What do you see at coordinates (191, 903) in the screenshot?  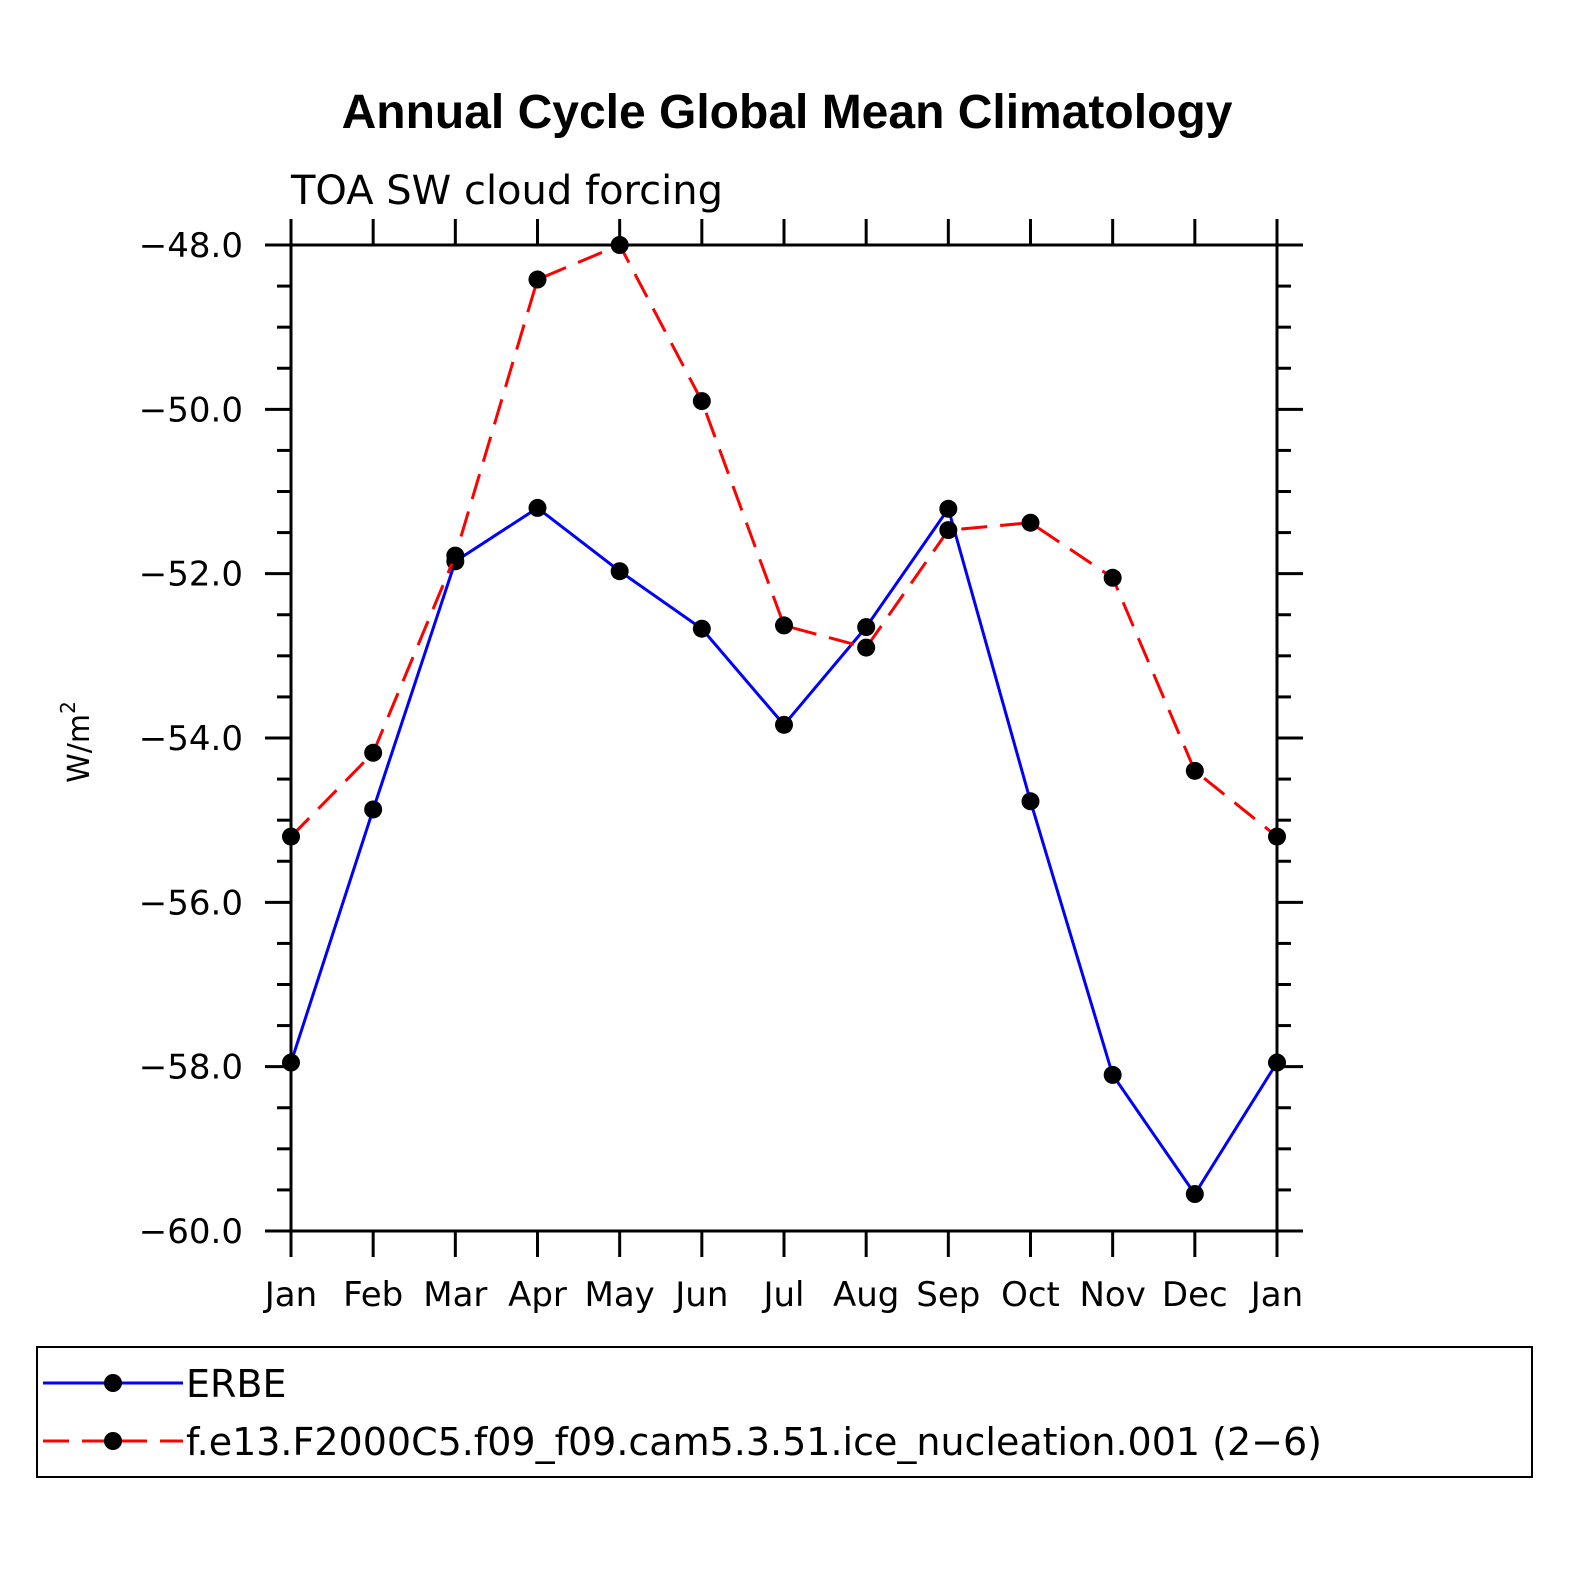 I see `y-tick-label: −56.0` at bounding box center [191, 903].